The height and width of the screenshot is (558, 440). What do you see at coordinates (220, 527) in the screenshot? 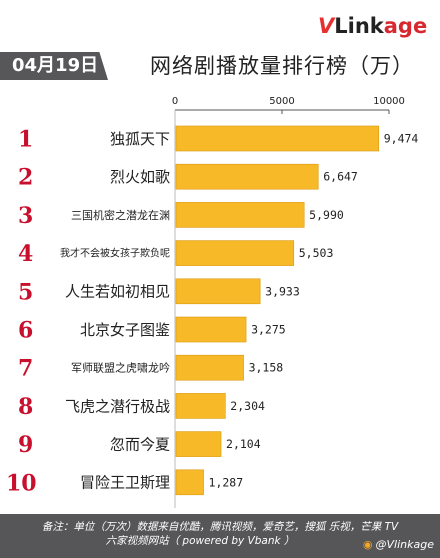
I see `footer-line-1: 备注：单位（万次）数据来自优酷，腾讯视频，爱奇艺，搜狐 乐视，芒果 TV` at bounding box center [220, 527].